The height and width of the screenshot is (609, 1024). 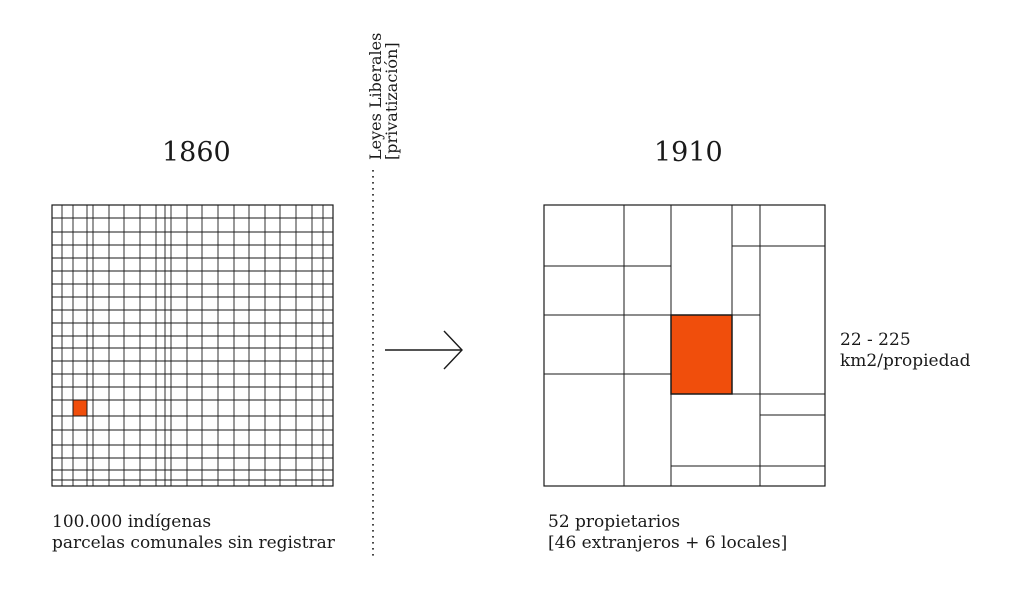 I want to click on properties-outline, so click(x=684, y=345).